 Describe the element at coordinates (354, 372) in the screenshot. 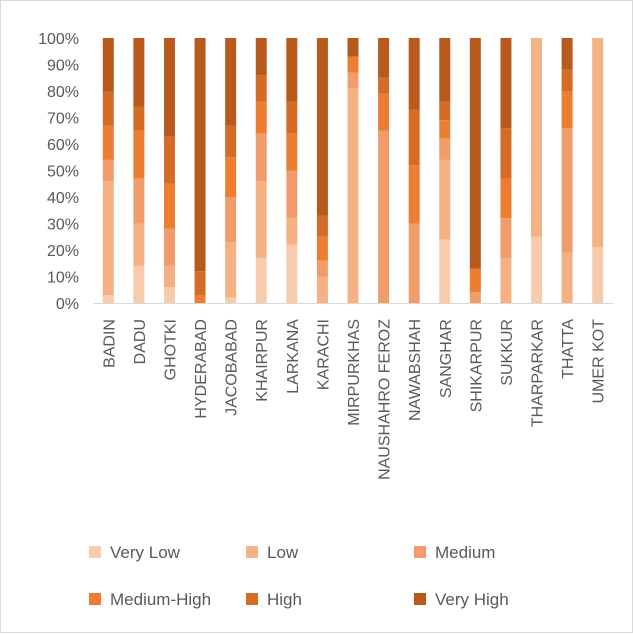

I see `x-tick-label: MIRPURKHAS` at that location.